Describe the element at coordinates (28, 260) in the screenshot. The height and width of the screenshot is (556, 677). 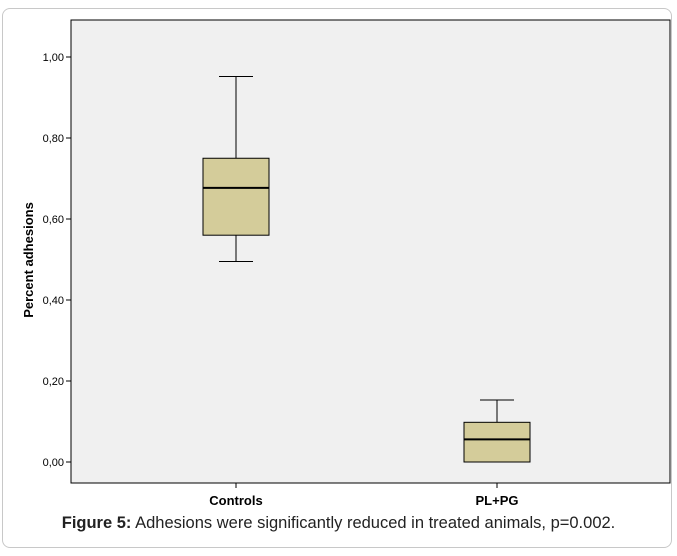
I see `y-axis-label: Percent adhesions` at that location.